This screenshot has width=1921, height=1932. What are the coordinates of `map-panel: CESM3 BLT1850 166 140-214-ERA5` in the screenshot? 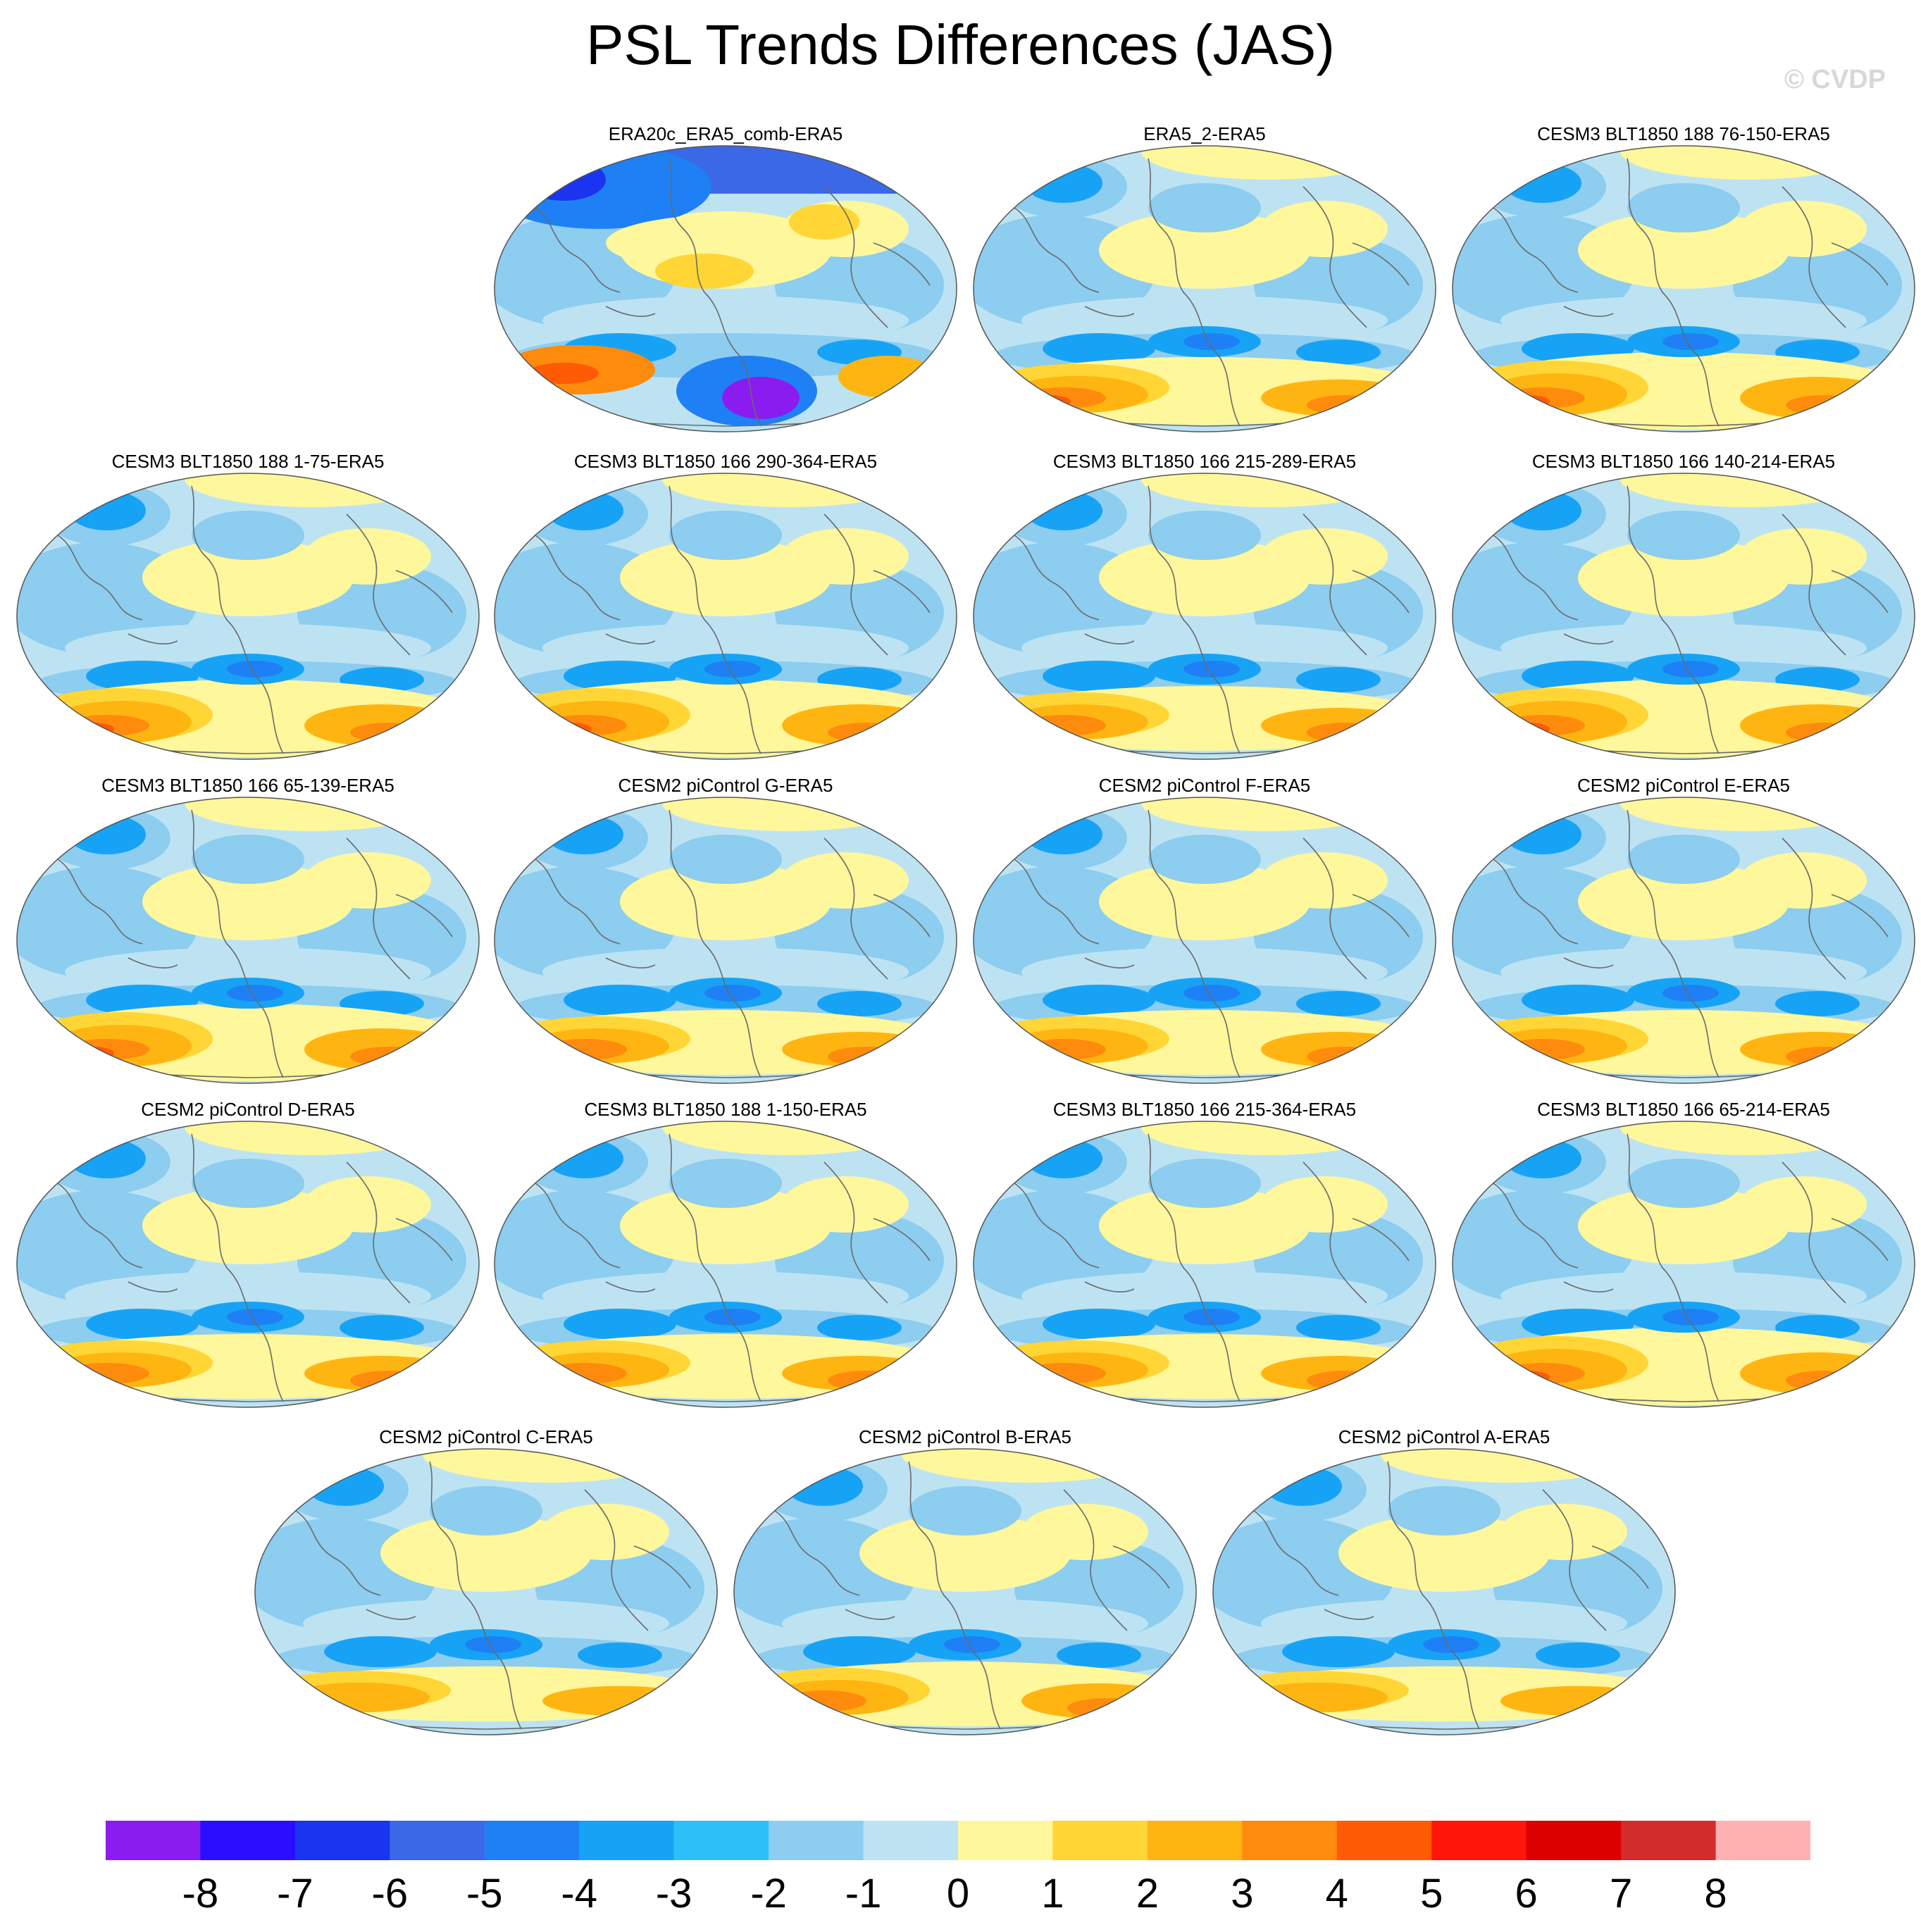 It's located at (1682, 613).